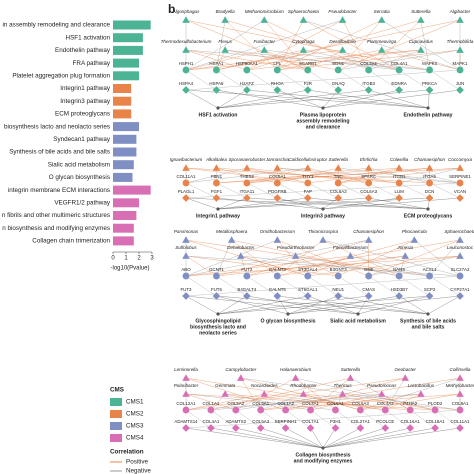 This screenshot has height=474, width=474. What do you see at coordinates (351, 369) in the screenshot?
I see `taxon-label: Sutterella` at bounding box center [351, 369].